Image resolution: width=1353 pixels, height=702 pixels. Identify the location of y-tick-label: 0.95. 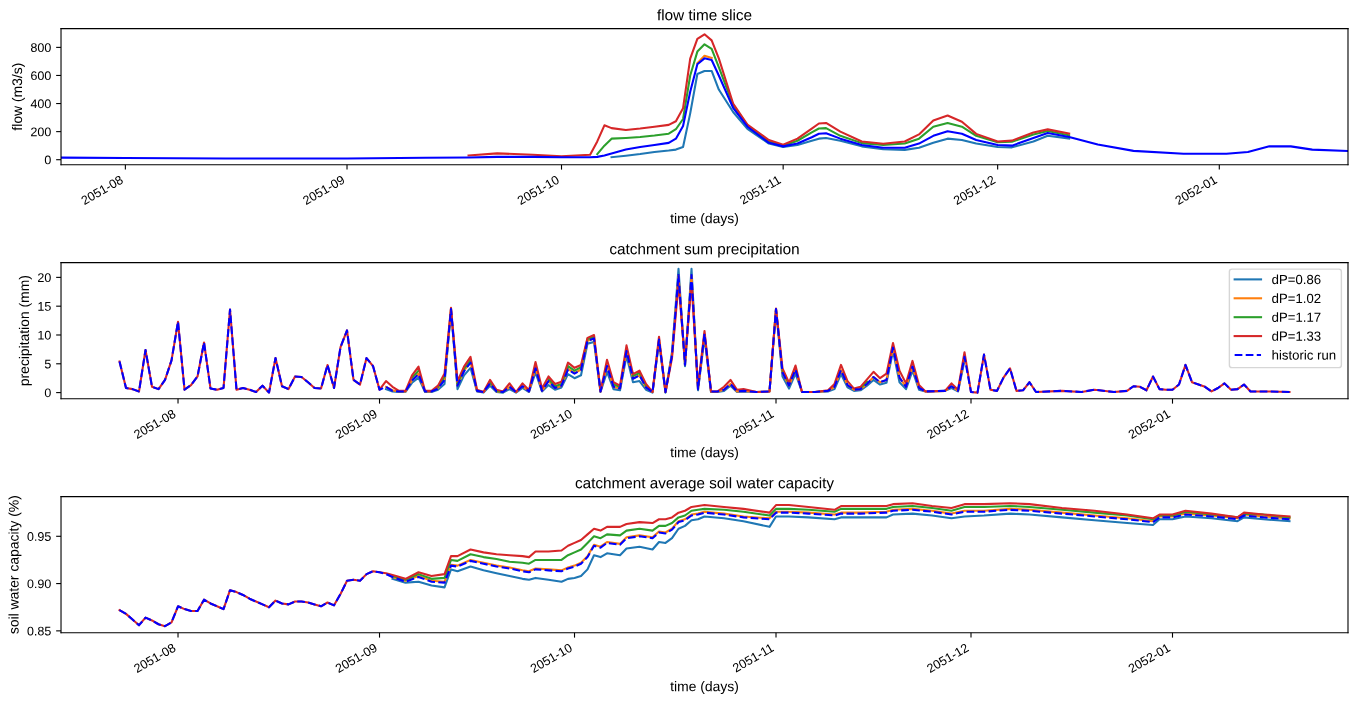
(39, 536).